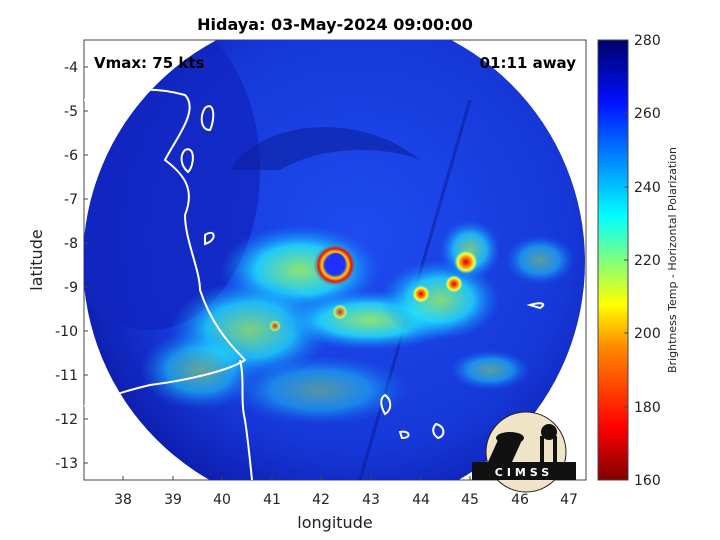 The height and width of the screenshot is (540, 720). I want to click on x-tick-label: 45, so click(470, 500).